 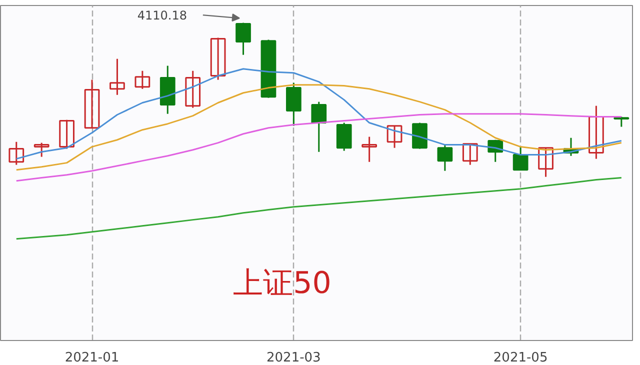 I want to click on x-tick-label: 2021-05, so click(x=520, y=357).